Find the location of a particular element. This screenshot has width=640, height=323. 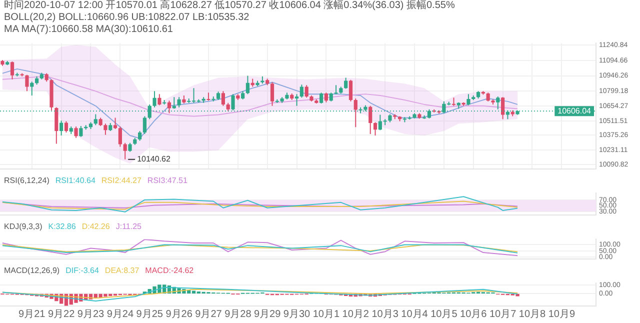

chart-title: RSI(6,12,24) is located at coordinates (27, 180).